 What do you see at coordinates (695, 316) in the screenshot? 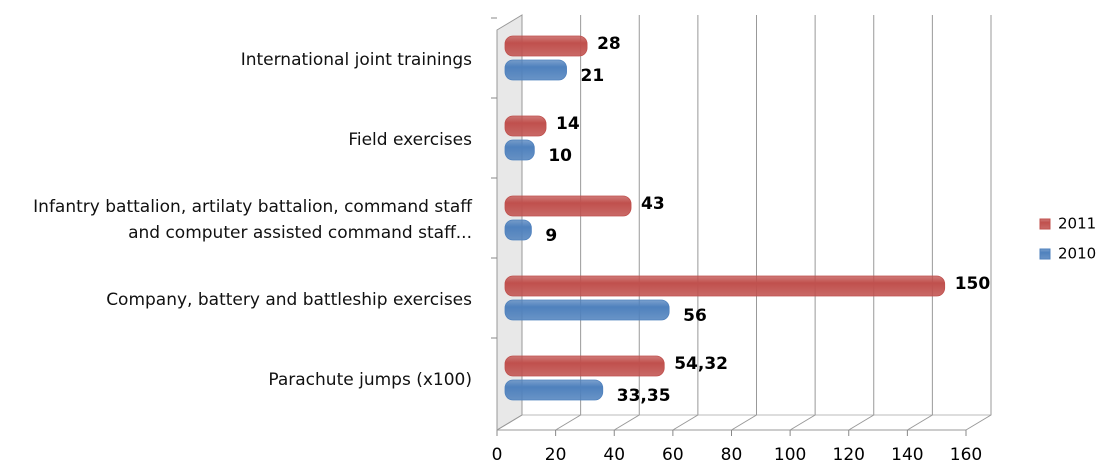
I see `value-label: 56` at bounding box center [695, 316].